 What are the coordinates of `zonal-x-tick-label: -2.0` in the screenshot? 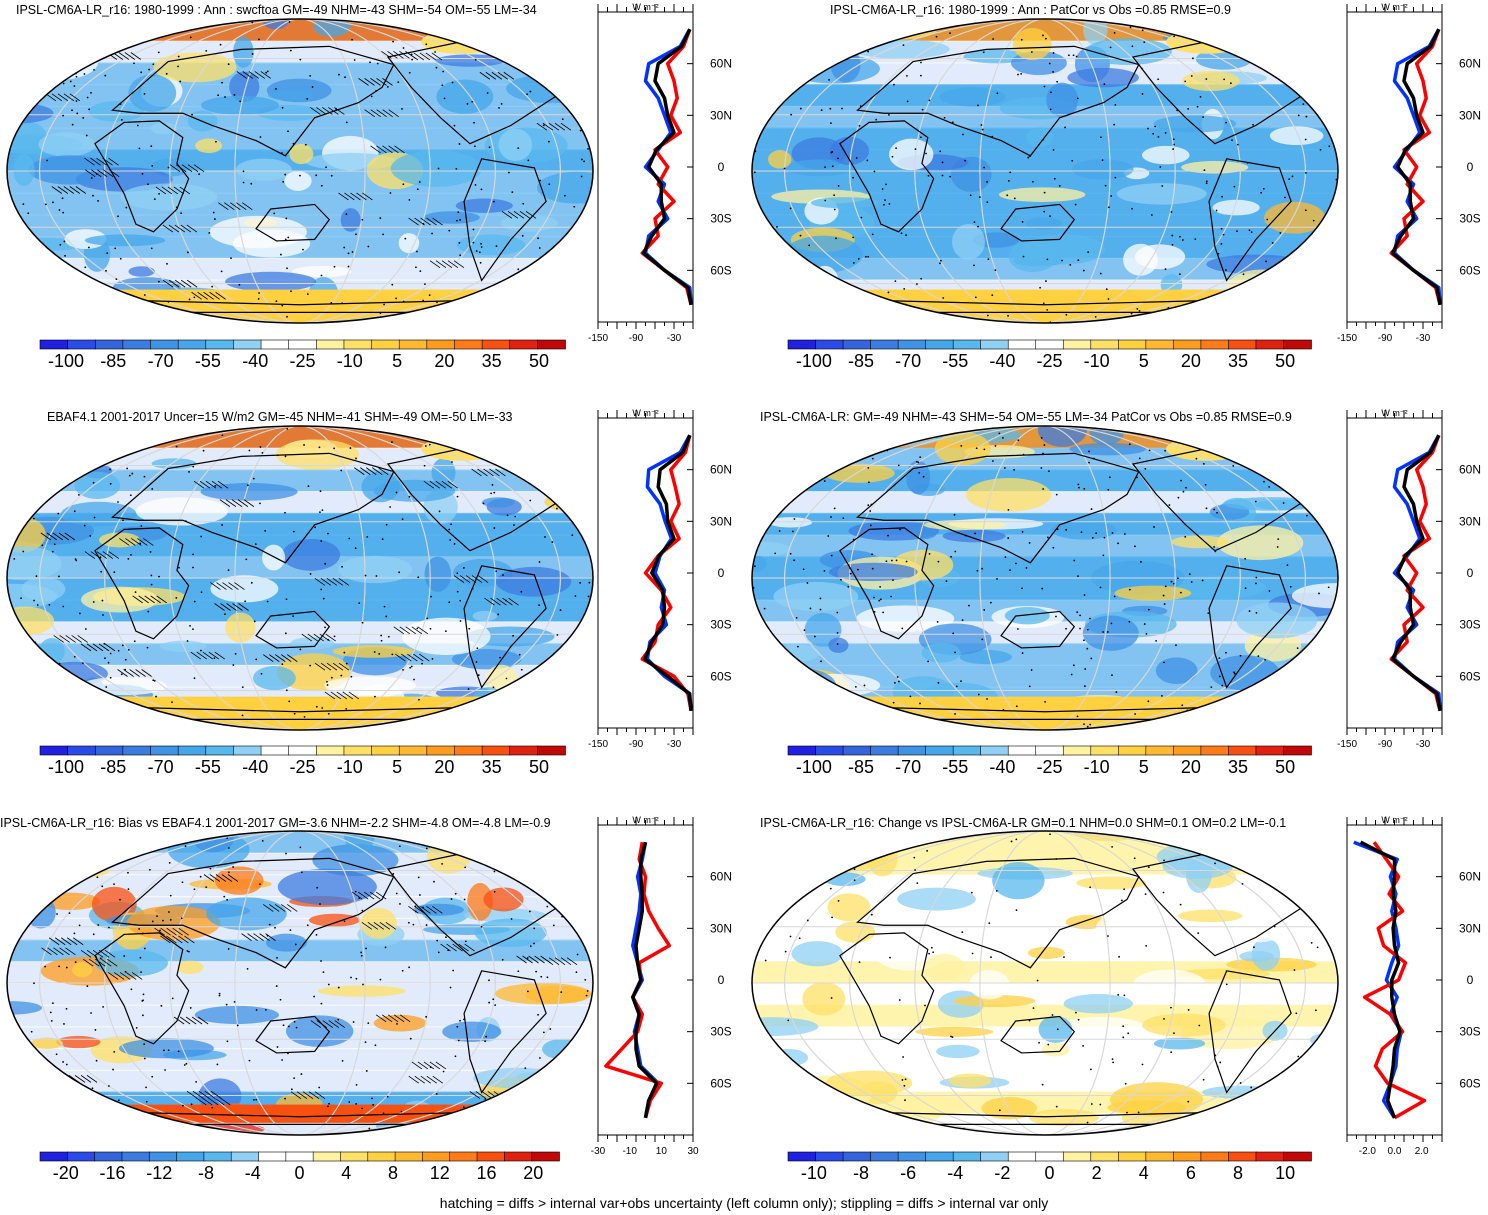 It's located at (1368, 1151).